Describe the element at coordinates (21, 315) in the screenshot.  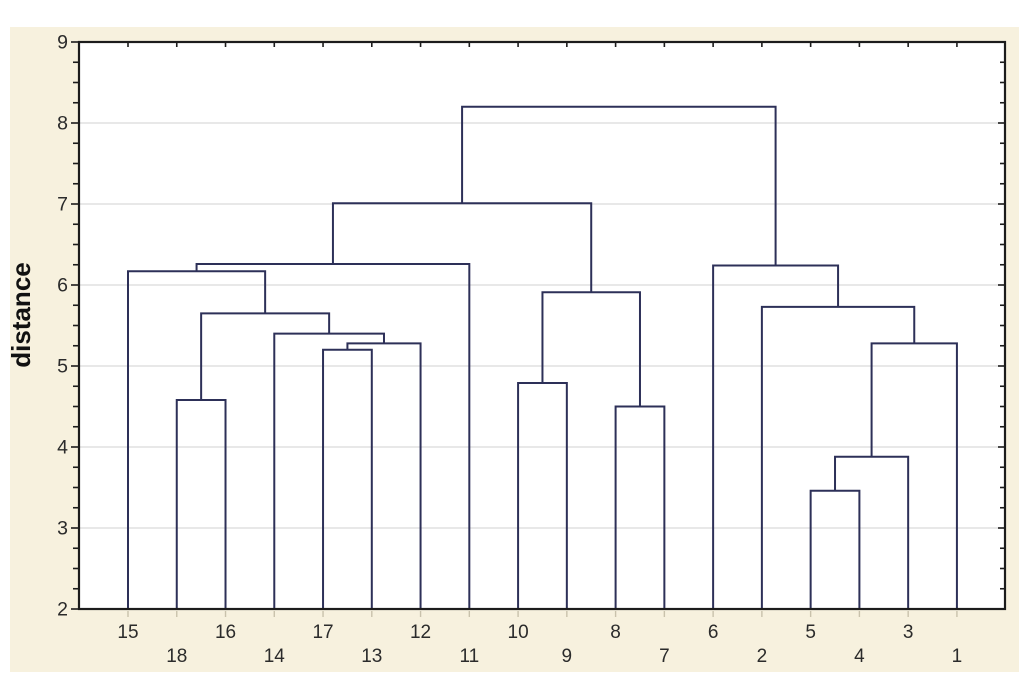
I see `y-axis-title: distance` at that location.